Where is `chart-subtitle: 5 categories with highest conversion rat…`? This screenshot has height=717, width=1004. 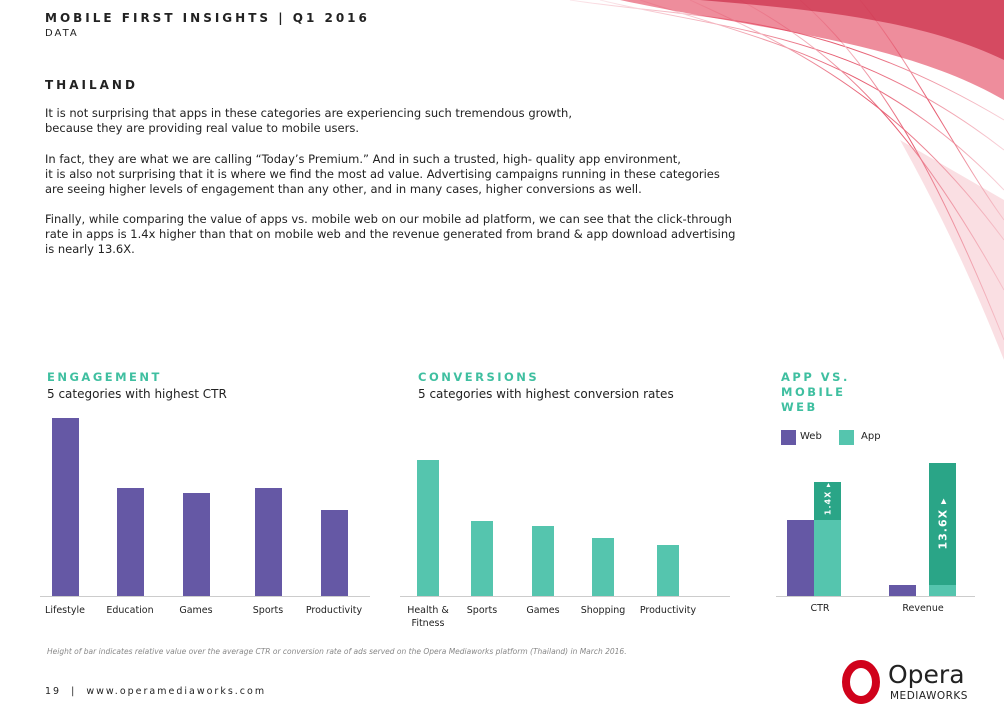
chart-subtitle: 5 categories with highest conversion rat… is located at coordinates (546, 394).